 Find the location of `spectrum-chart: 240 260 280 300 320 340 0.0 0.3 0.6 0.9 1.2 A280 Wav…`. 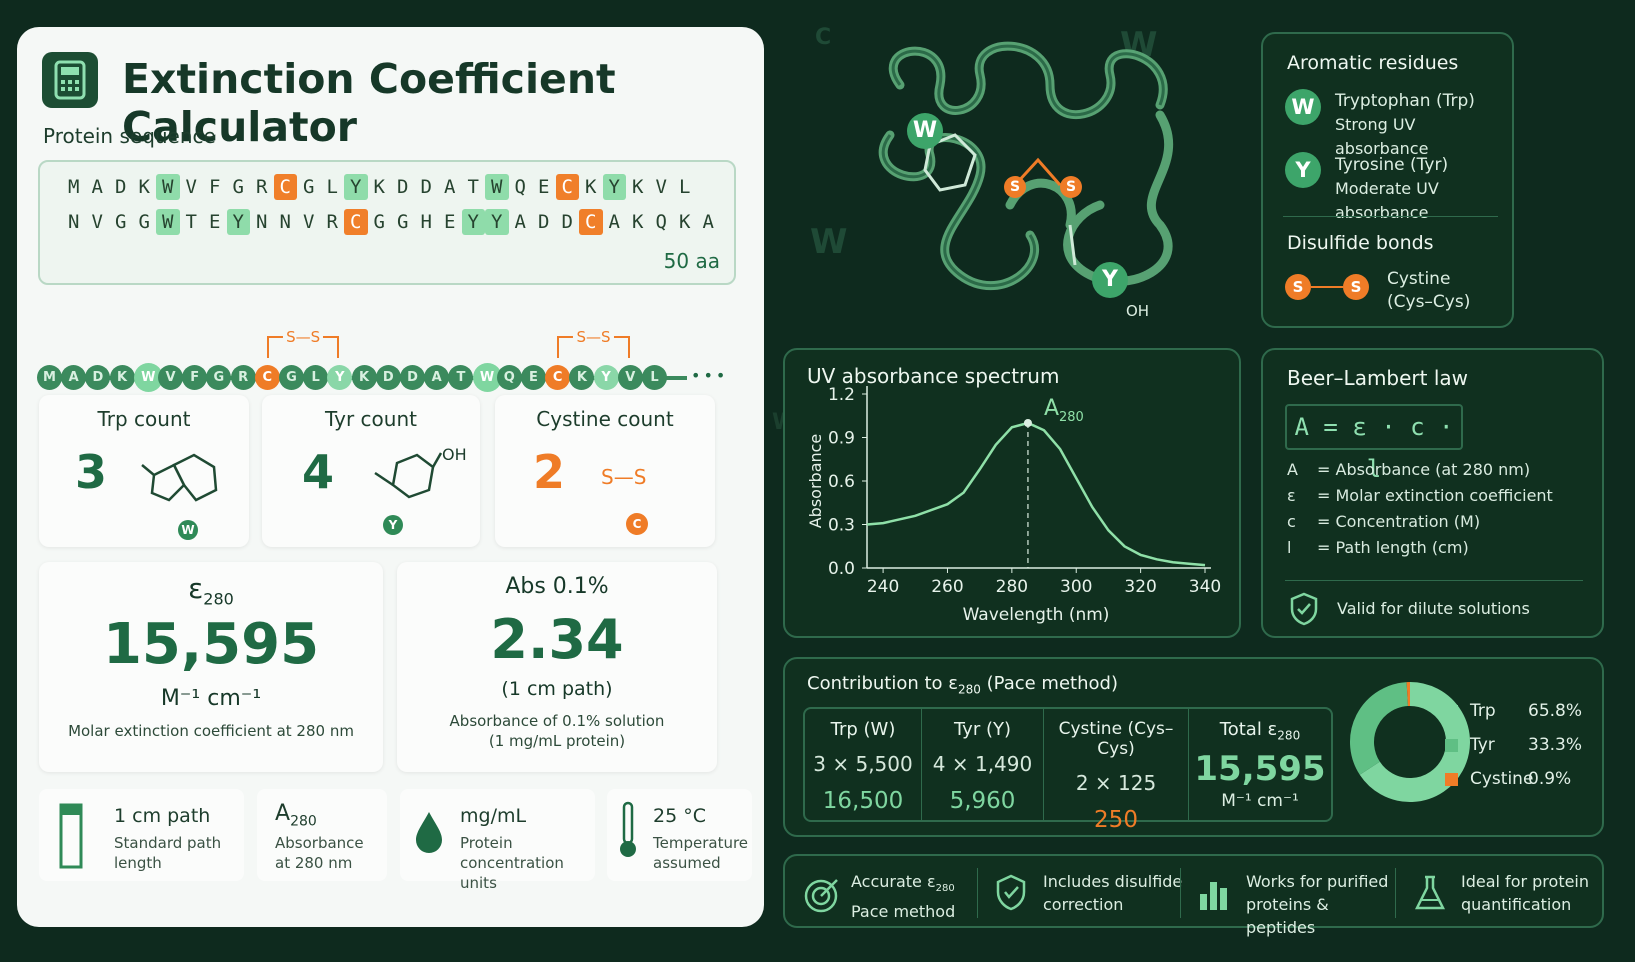

spectrum-chart: 240 260 280 300 320 340 0.0 0.3 0.6 0.9 1.2 A280 Wav… is located at coordinates (1013, 505).